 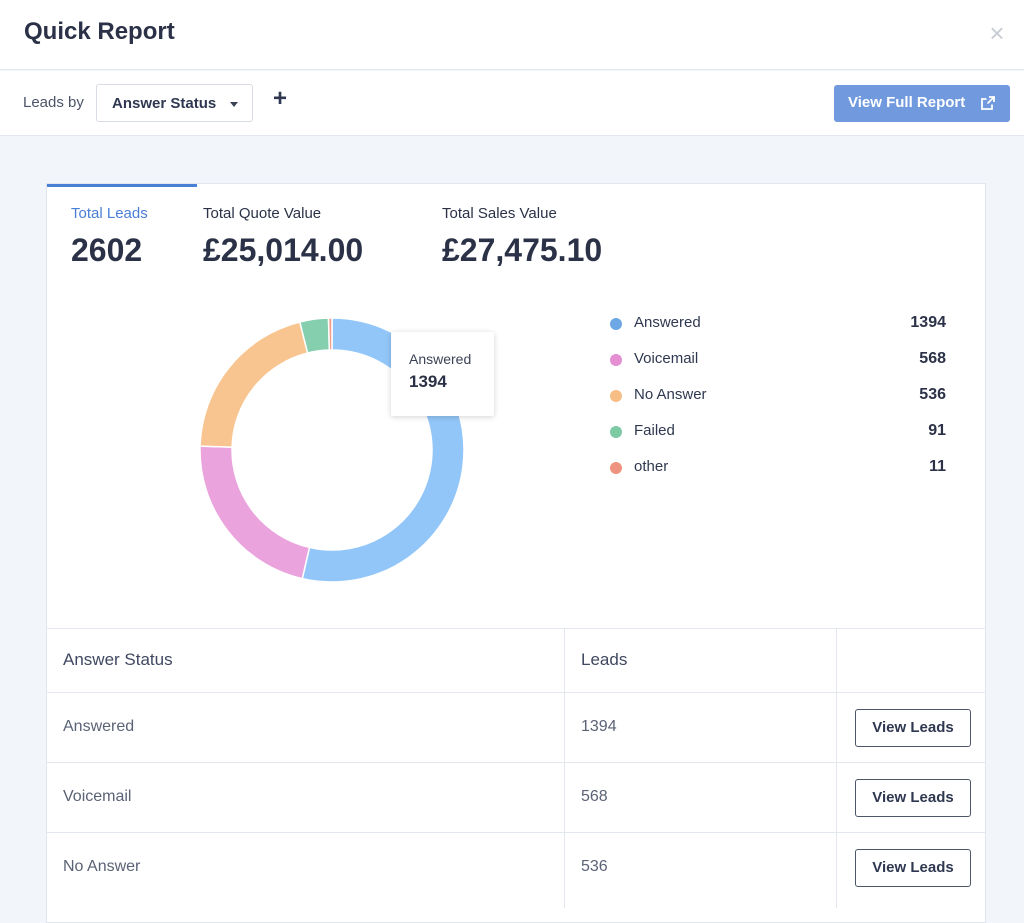 I want to click on row-status: Voicemail, so click(x=97, y=796).